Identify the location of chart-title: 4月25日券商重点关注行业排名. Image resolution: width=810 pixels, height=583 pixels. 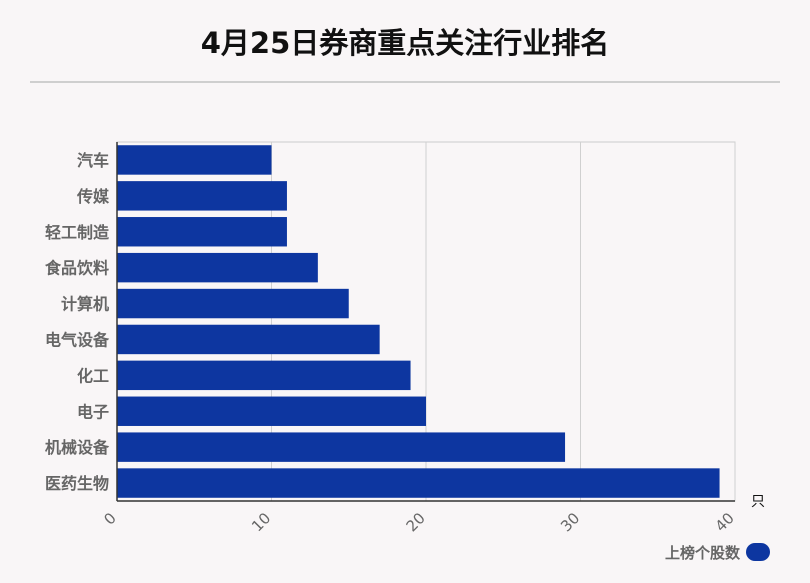
(405, 43).